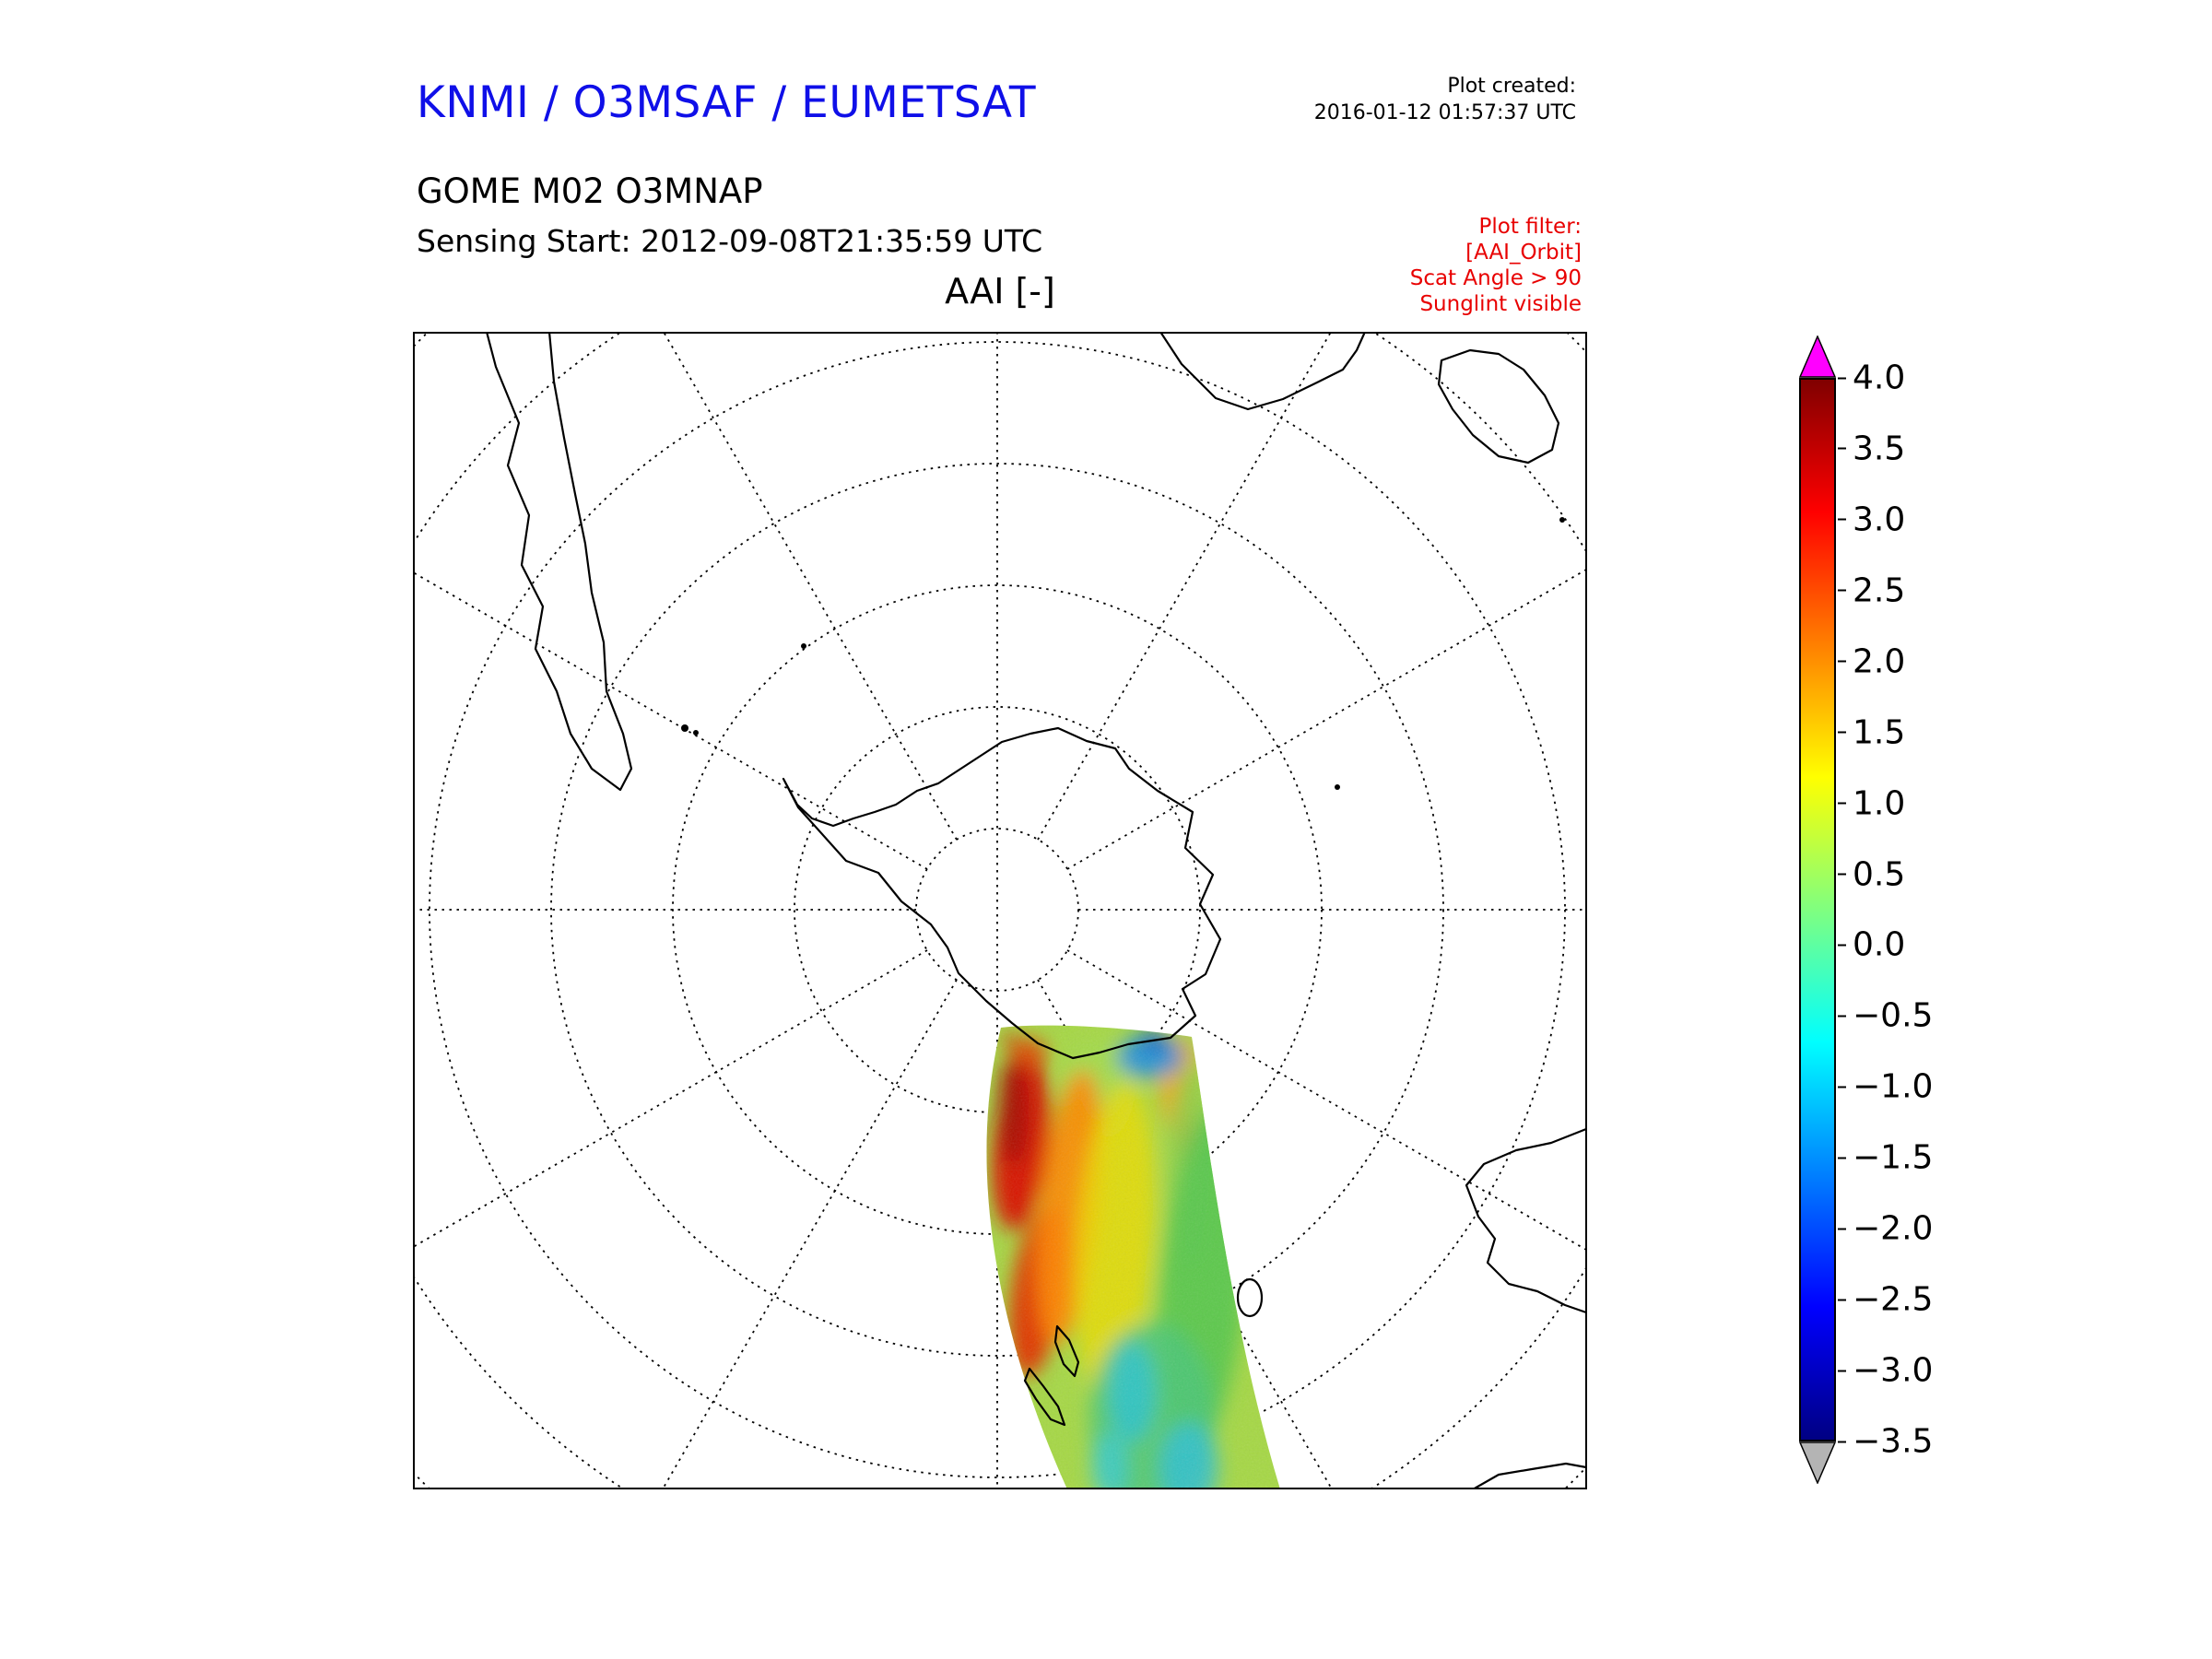 Image resolution: width=2212 pixels, height=1659 pixels. What do you see at coordinates (1066, 1351) in the screenshot?
I see `coastline-new-zealand-north` at bounding box center [1066, 1351].